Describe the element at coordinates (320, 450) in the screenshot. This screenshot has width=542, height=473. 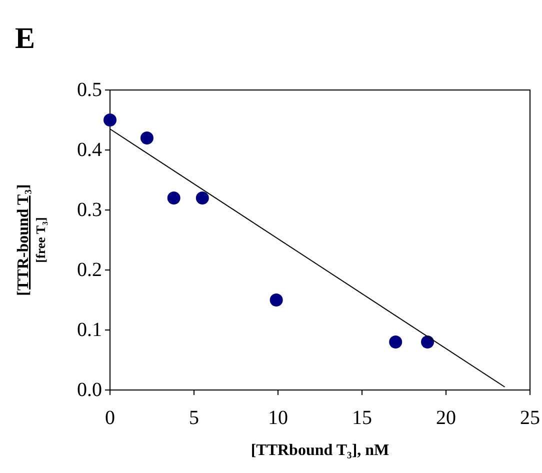
I see `x-axis-title: [TTRbound T₃], nM` at that location.